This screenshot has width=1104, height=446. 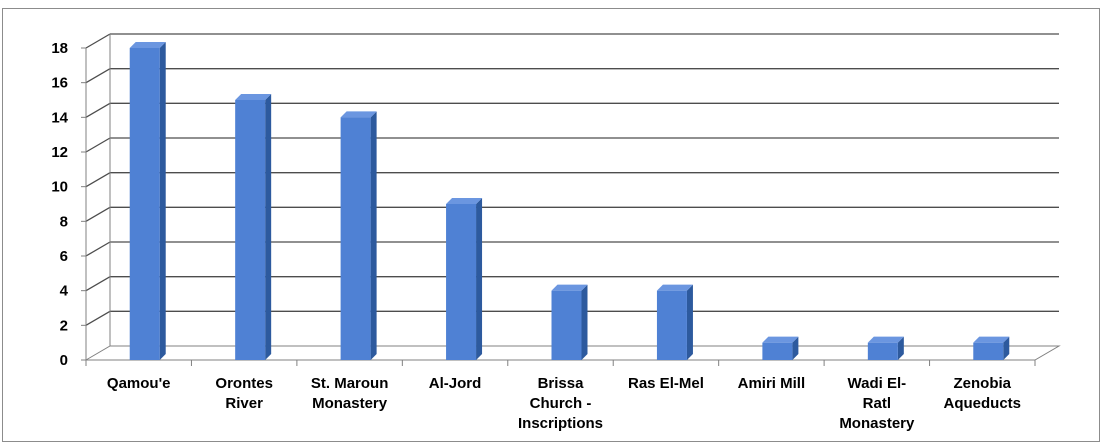 What do you see at coordinates (244, 393) in the screenshot?
I see `x-tick-label: Orontes River` at bounding box center [244, 393].